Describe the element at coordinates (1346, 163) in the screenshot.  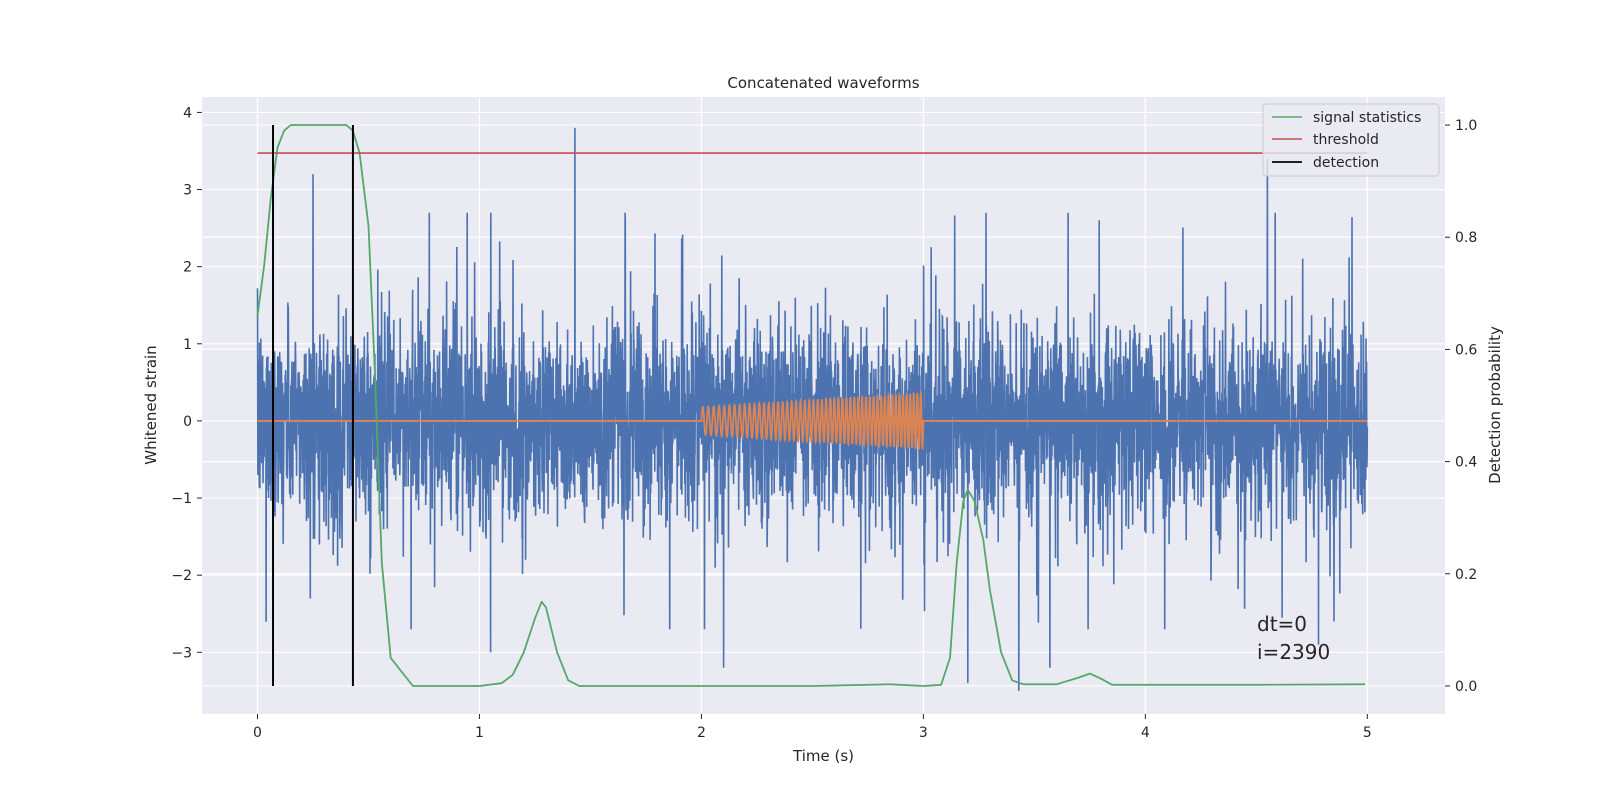
I see `legend-label-detection: detection` at that location.